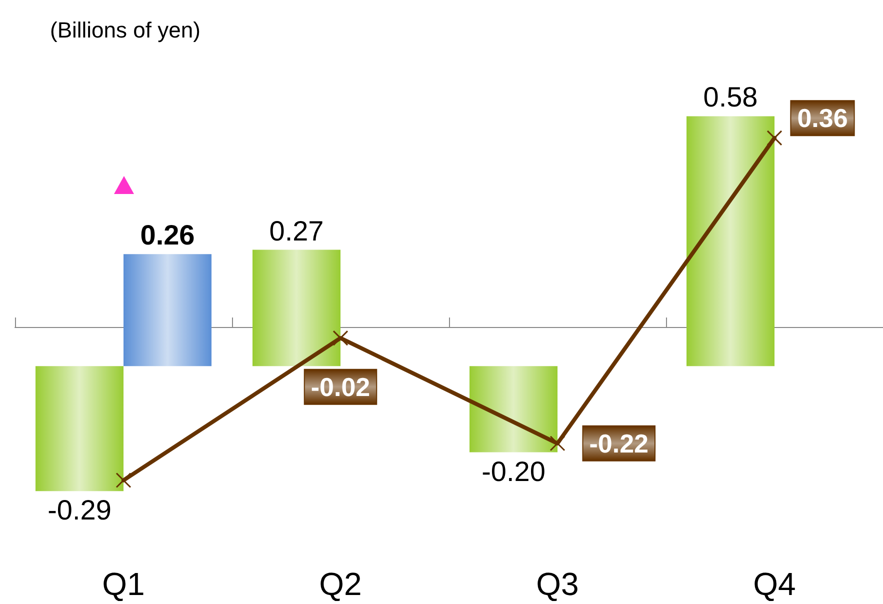 Image resolution: width=883 pixels, height=604 pixels. What do you see at coordinates (123, 584) in the screenshot?
I see `x-tick-label: Q1` at bounding box center [123, 584].